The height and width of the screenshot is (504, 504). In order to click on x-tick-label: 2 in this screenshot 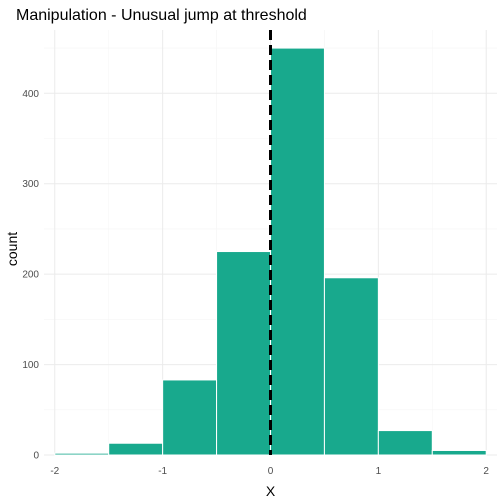, I will do `click(486, 471)`.